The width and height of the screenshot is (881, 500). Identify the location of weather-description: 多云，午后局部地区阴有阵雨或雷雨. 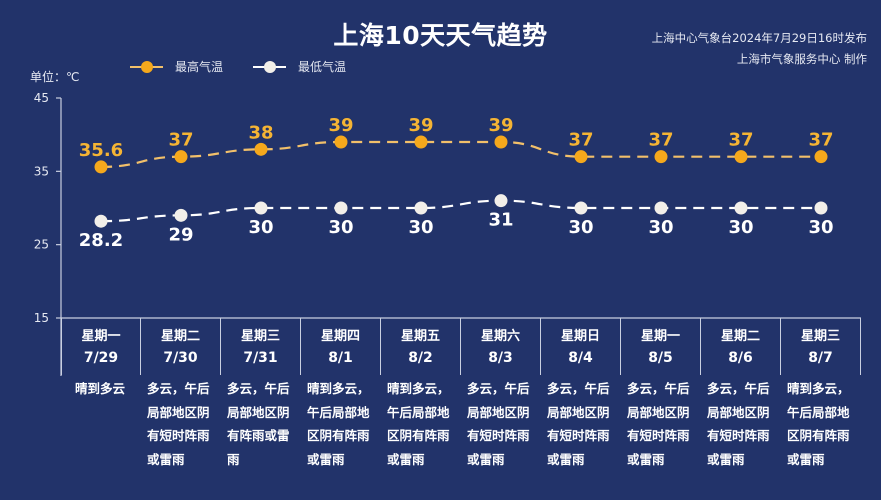
(258, 424).